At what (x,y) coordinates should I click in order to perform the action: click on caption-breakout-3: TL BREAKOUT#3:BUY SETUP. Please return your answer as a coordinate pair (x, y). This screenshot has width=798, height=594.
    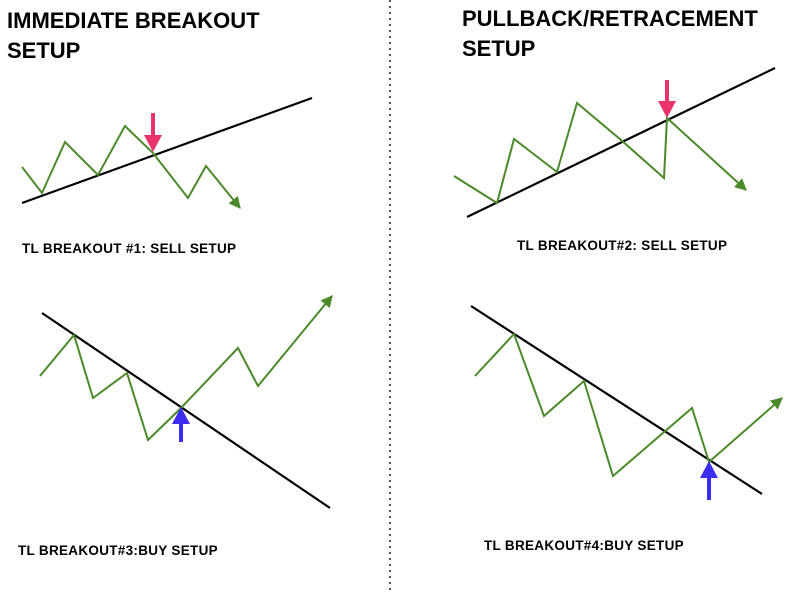
    Looking at the image, I should click on (118, 550).